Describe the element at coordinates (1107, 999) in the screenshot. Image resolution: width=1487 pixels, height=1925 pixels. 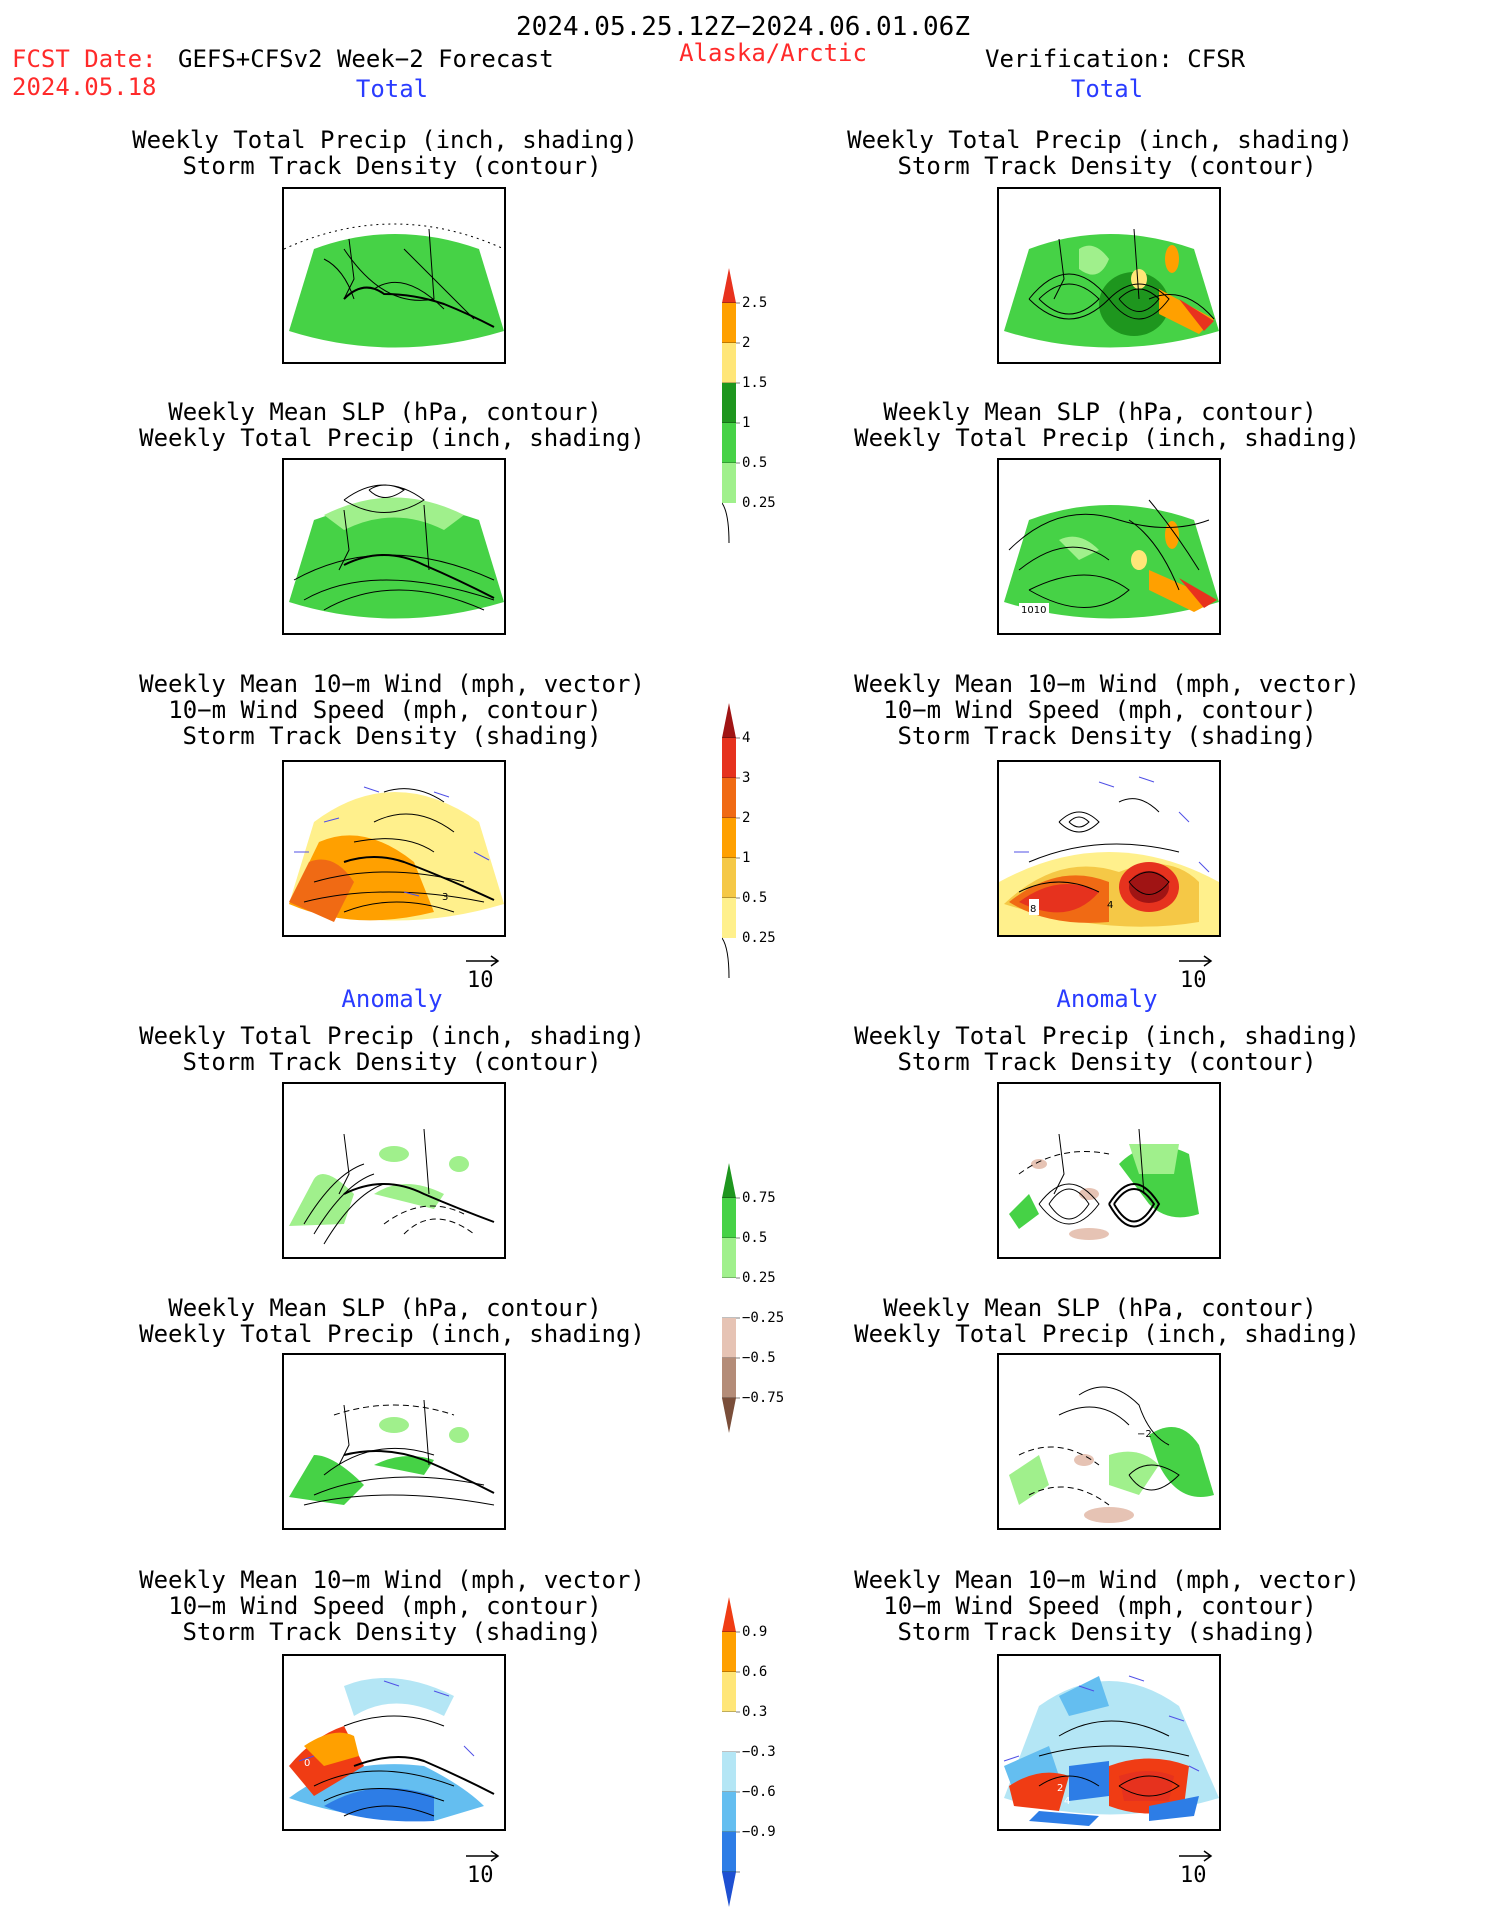
I see `section-anomaly-verification: Anomaly` at that location.